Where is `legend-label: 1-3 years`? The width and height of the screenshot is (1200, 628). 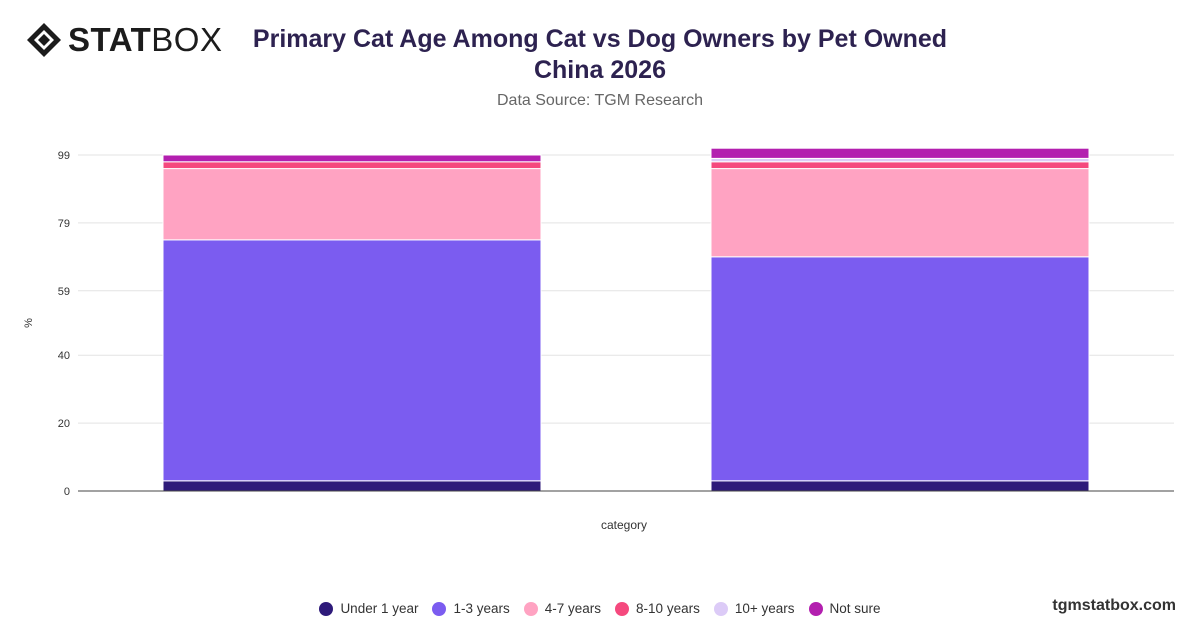 legend-label: 1-3 years is located at coordinates (481, 608).